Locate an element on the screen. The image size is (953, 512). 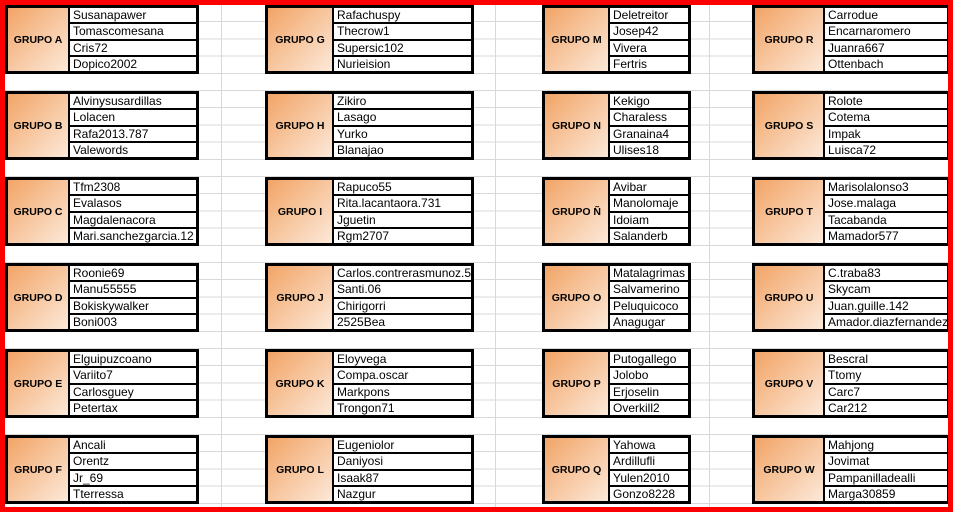
member-cell: Isaak87 is located at coordinates (402, 478).